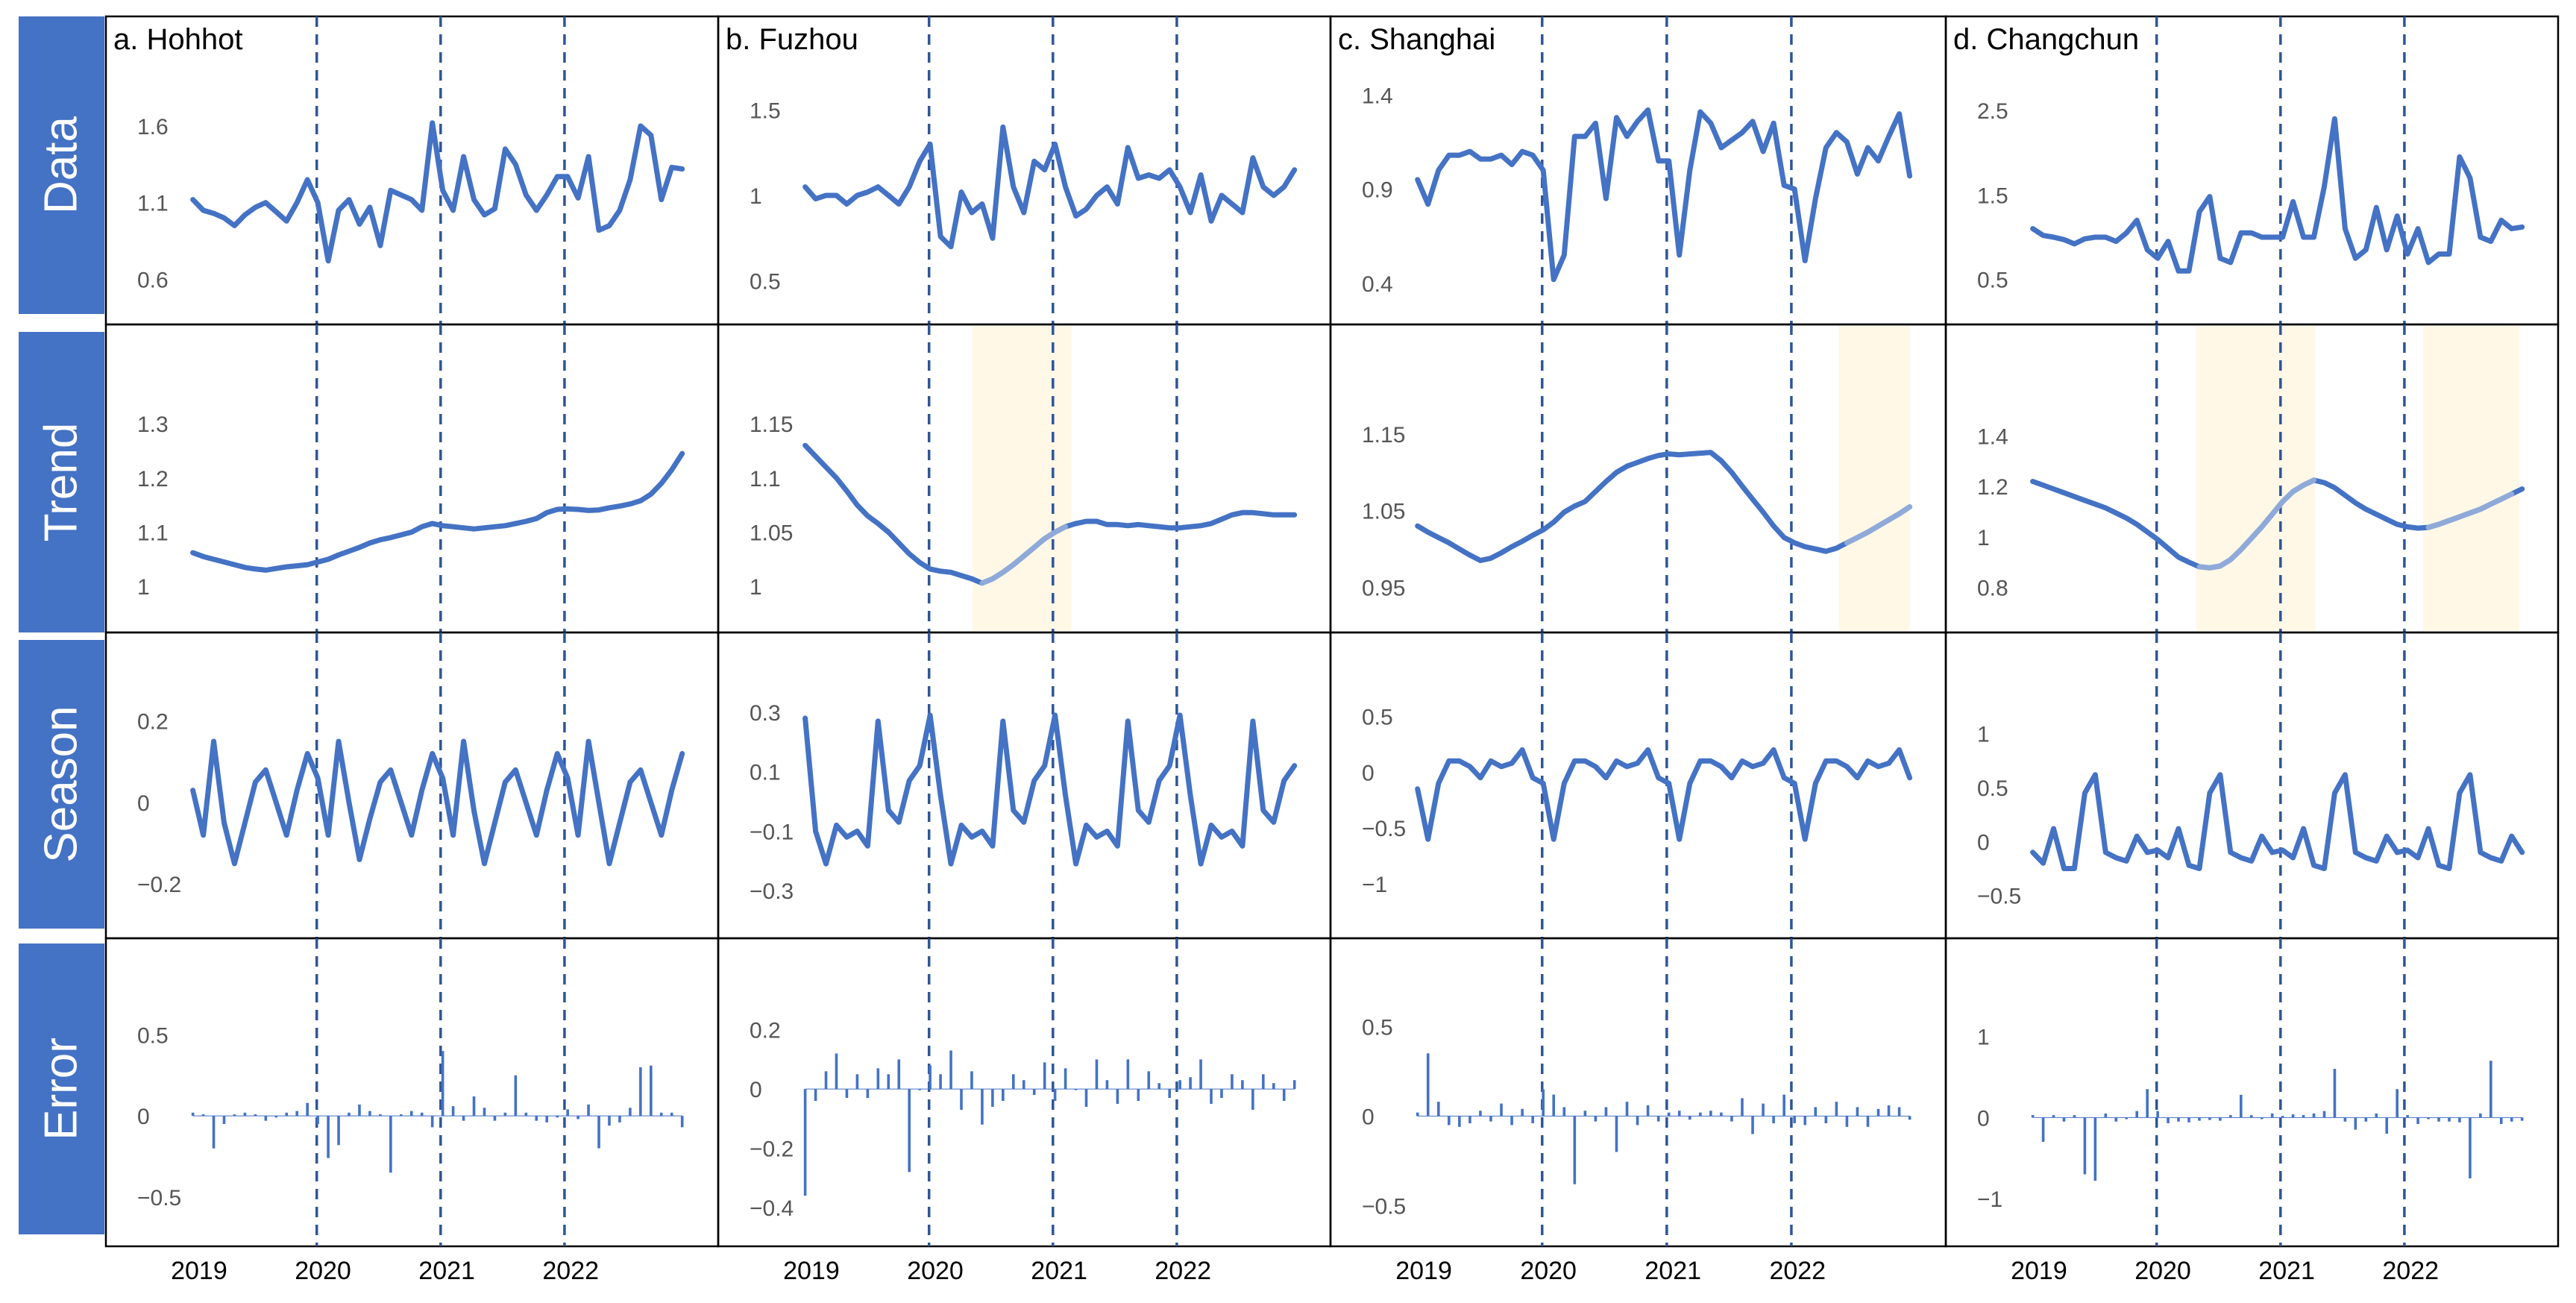  Describe the element at coordinates (1993, 437) in the screenshot. I see `y-tick-label: 1.4` at that location.